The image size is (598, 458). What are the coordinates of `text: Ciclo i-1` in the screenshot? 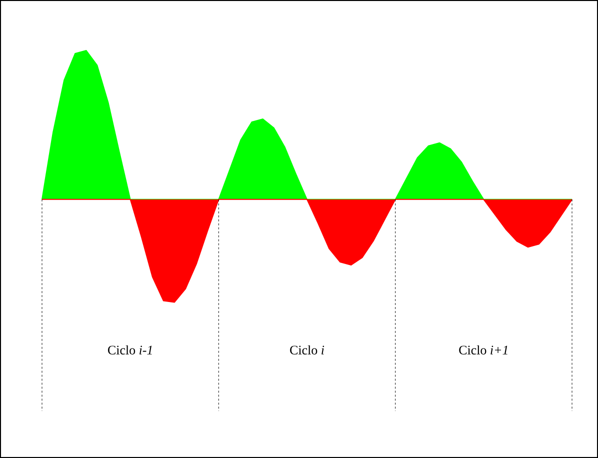 It's located at (130, 349).